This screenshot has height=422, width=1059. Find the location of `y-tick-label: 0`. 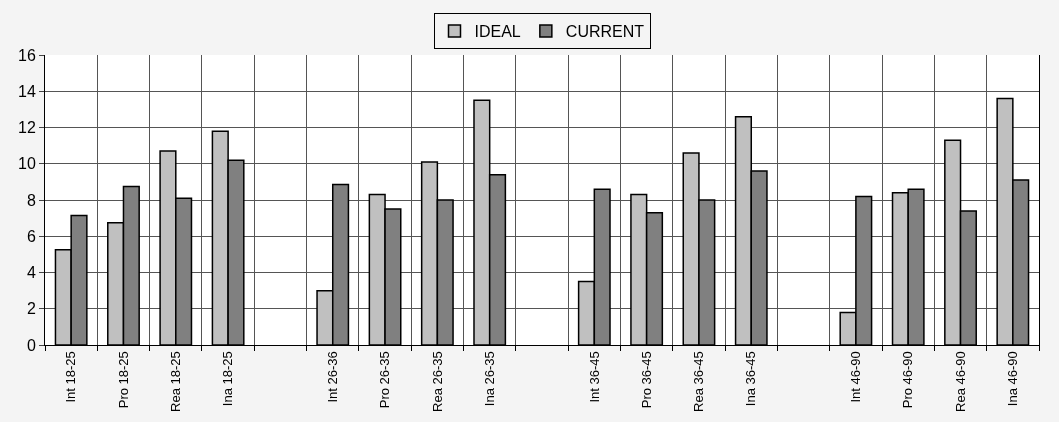

y-tick-label: 0 is located at coordinates (31, 345).